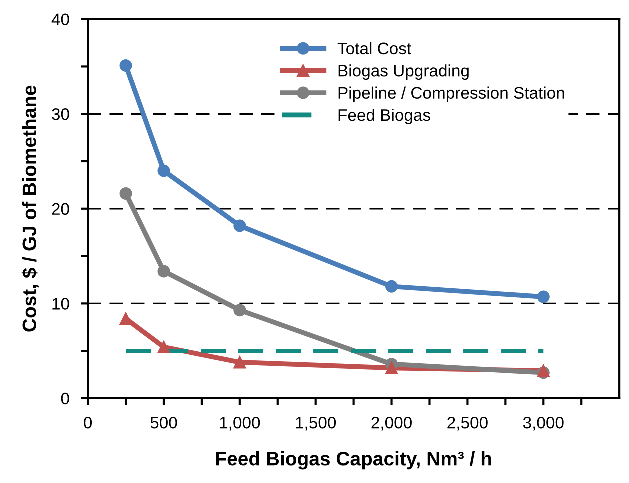  Describe the element at coordinates (164, 422) in the screenshot. I see `x-tick-label: 500` at that location.